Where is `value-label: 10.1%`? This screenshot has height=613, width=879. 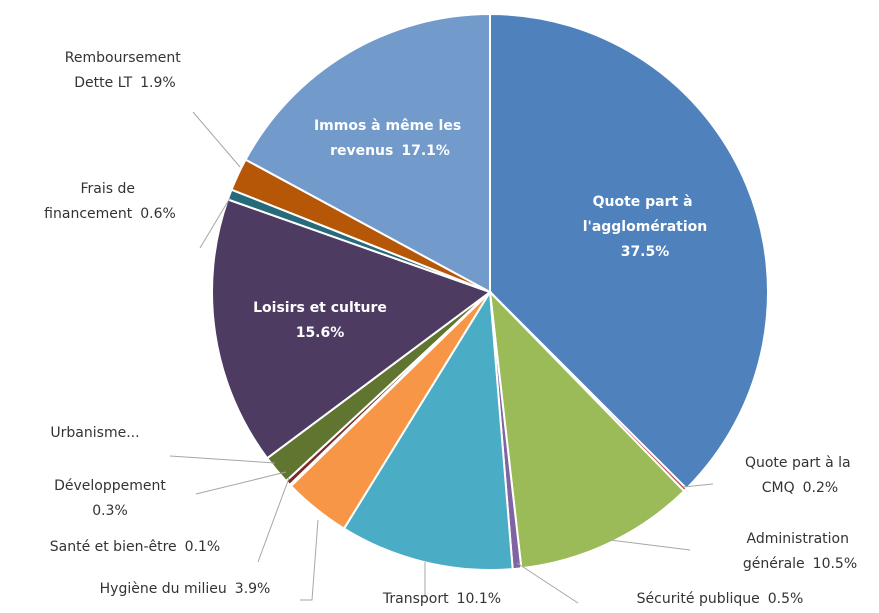
value-label: 10.1% is located at coordinates (479, 599).